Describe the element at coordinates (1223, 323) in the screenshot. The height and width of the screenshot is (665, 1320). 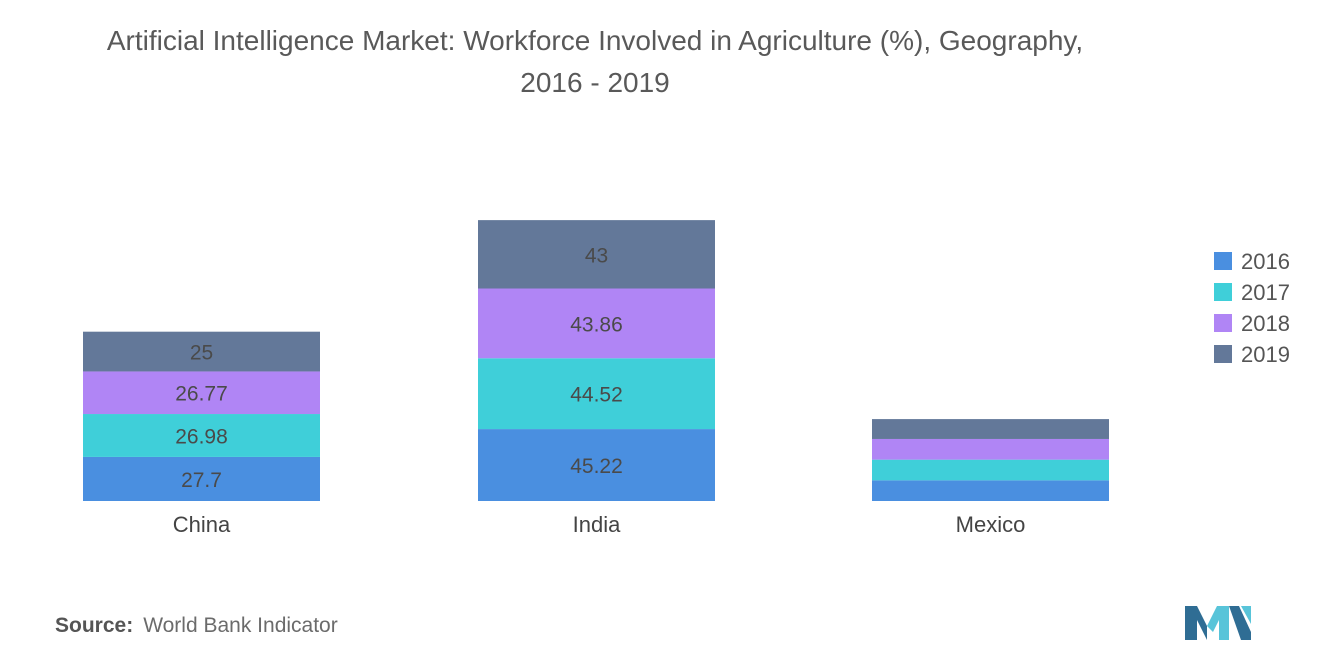
I see `legend-swatch-2018` at that location.